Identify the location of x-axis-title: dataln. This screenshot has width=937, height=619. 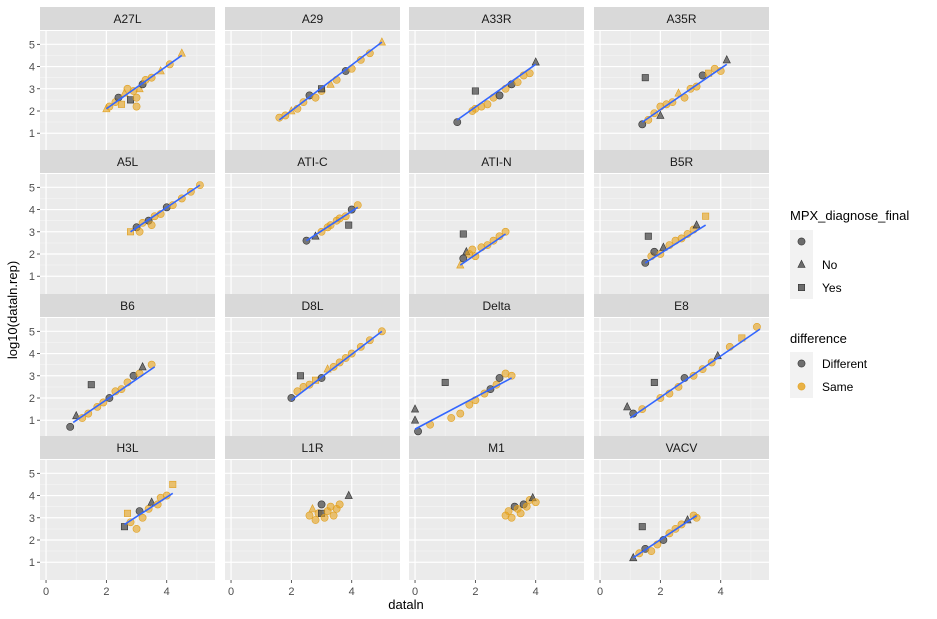
(405, 604).